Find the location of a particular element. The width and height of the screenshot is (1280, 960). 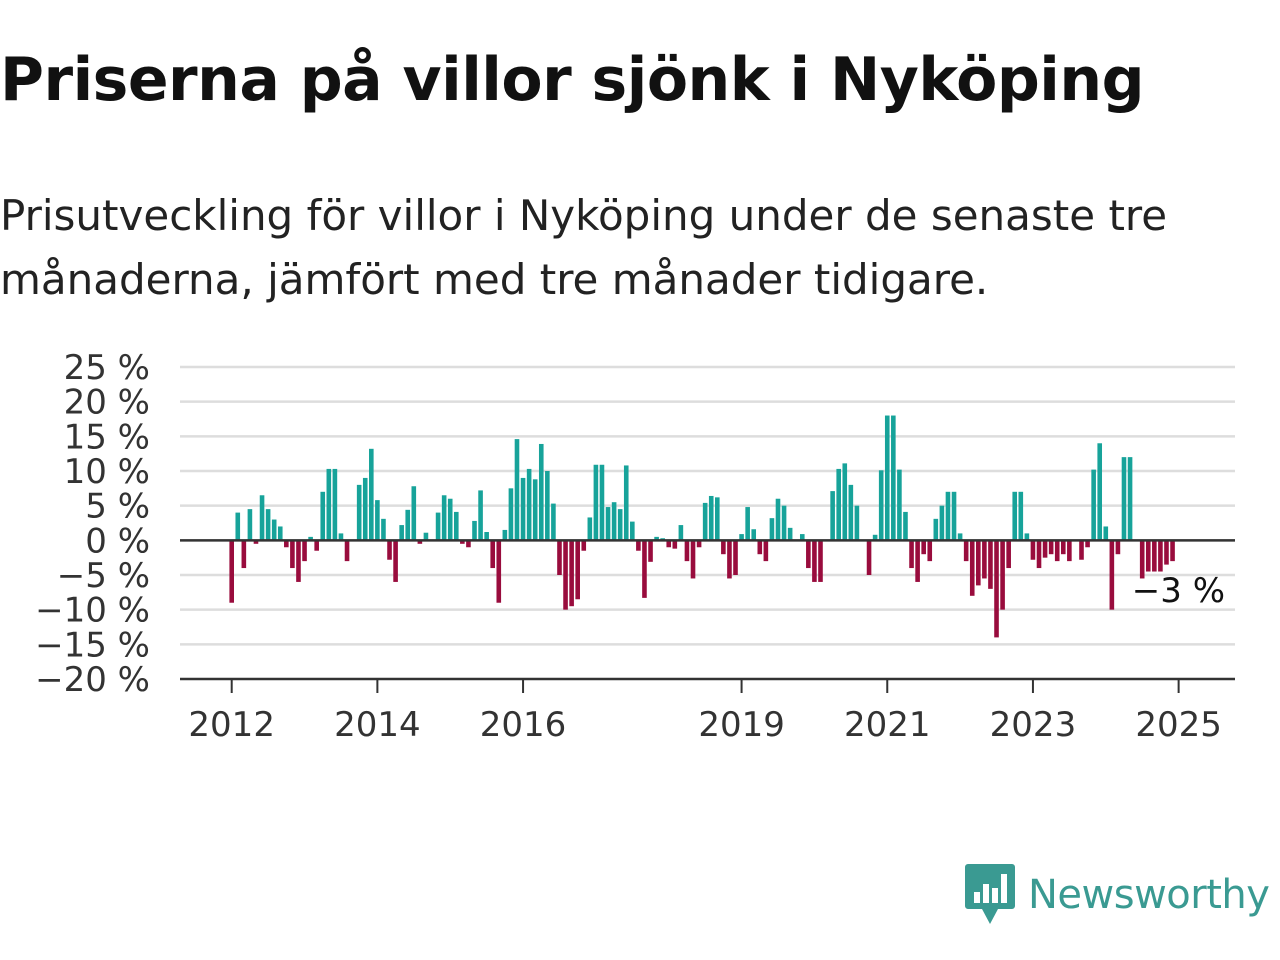

y-tick-label: 15 % is located at coordinates (107, 437).